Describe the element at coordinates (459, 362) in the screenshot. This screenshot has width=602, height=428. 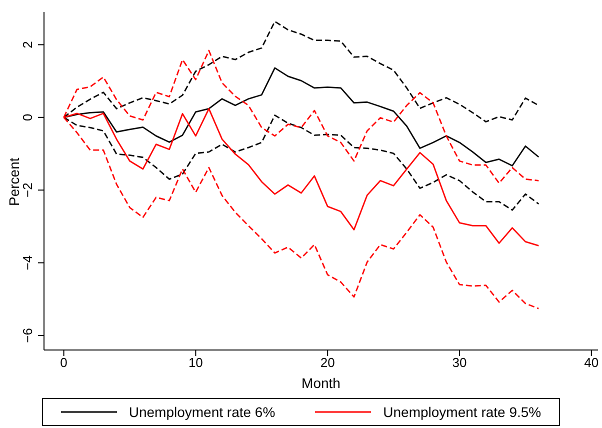
I see `x-tick-label: 30` at that location.